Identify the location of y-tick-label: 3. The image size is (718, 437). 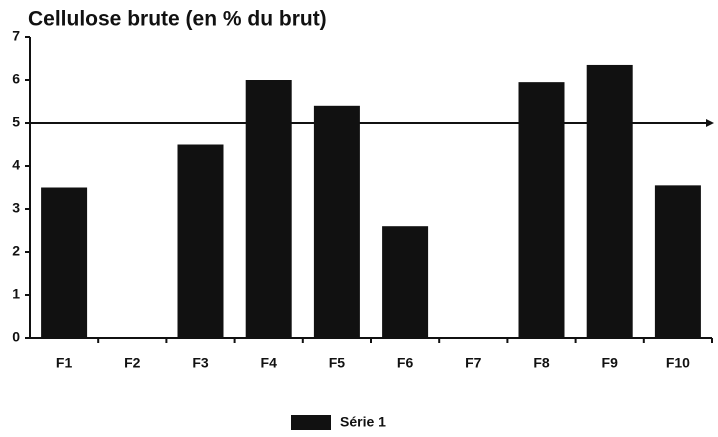
(16, 208).